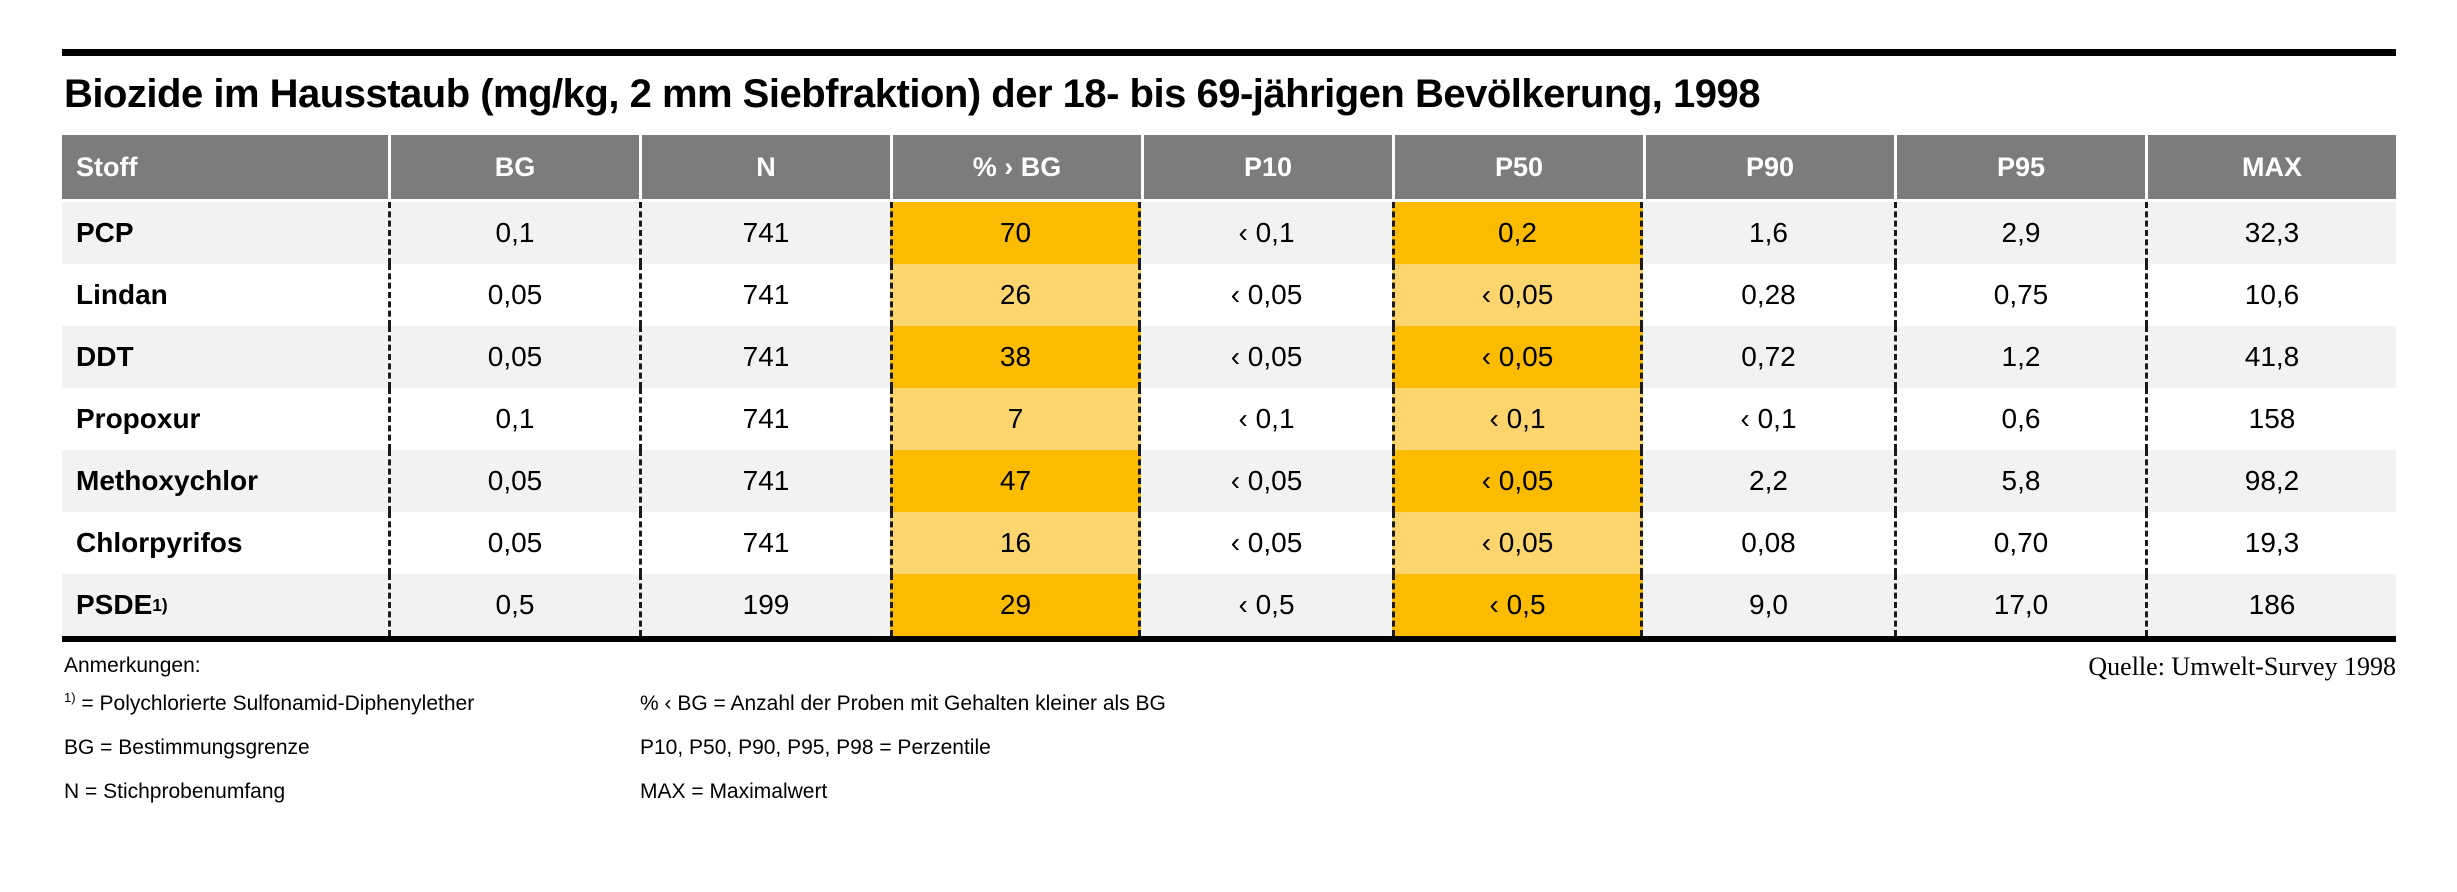  What do you see at coordinates (1015, 419) in the screenshot?
I see `table-cell-highlight: 7` at bounding box center [1015, 419].